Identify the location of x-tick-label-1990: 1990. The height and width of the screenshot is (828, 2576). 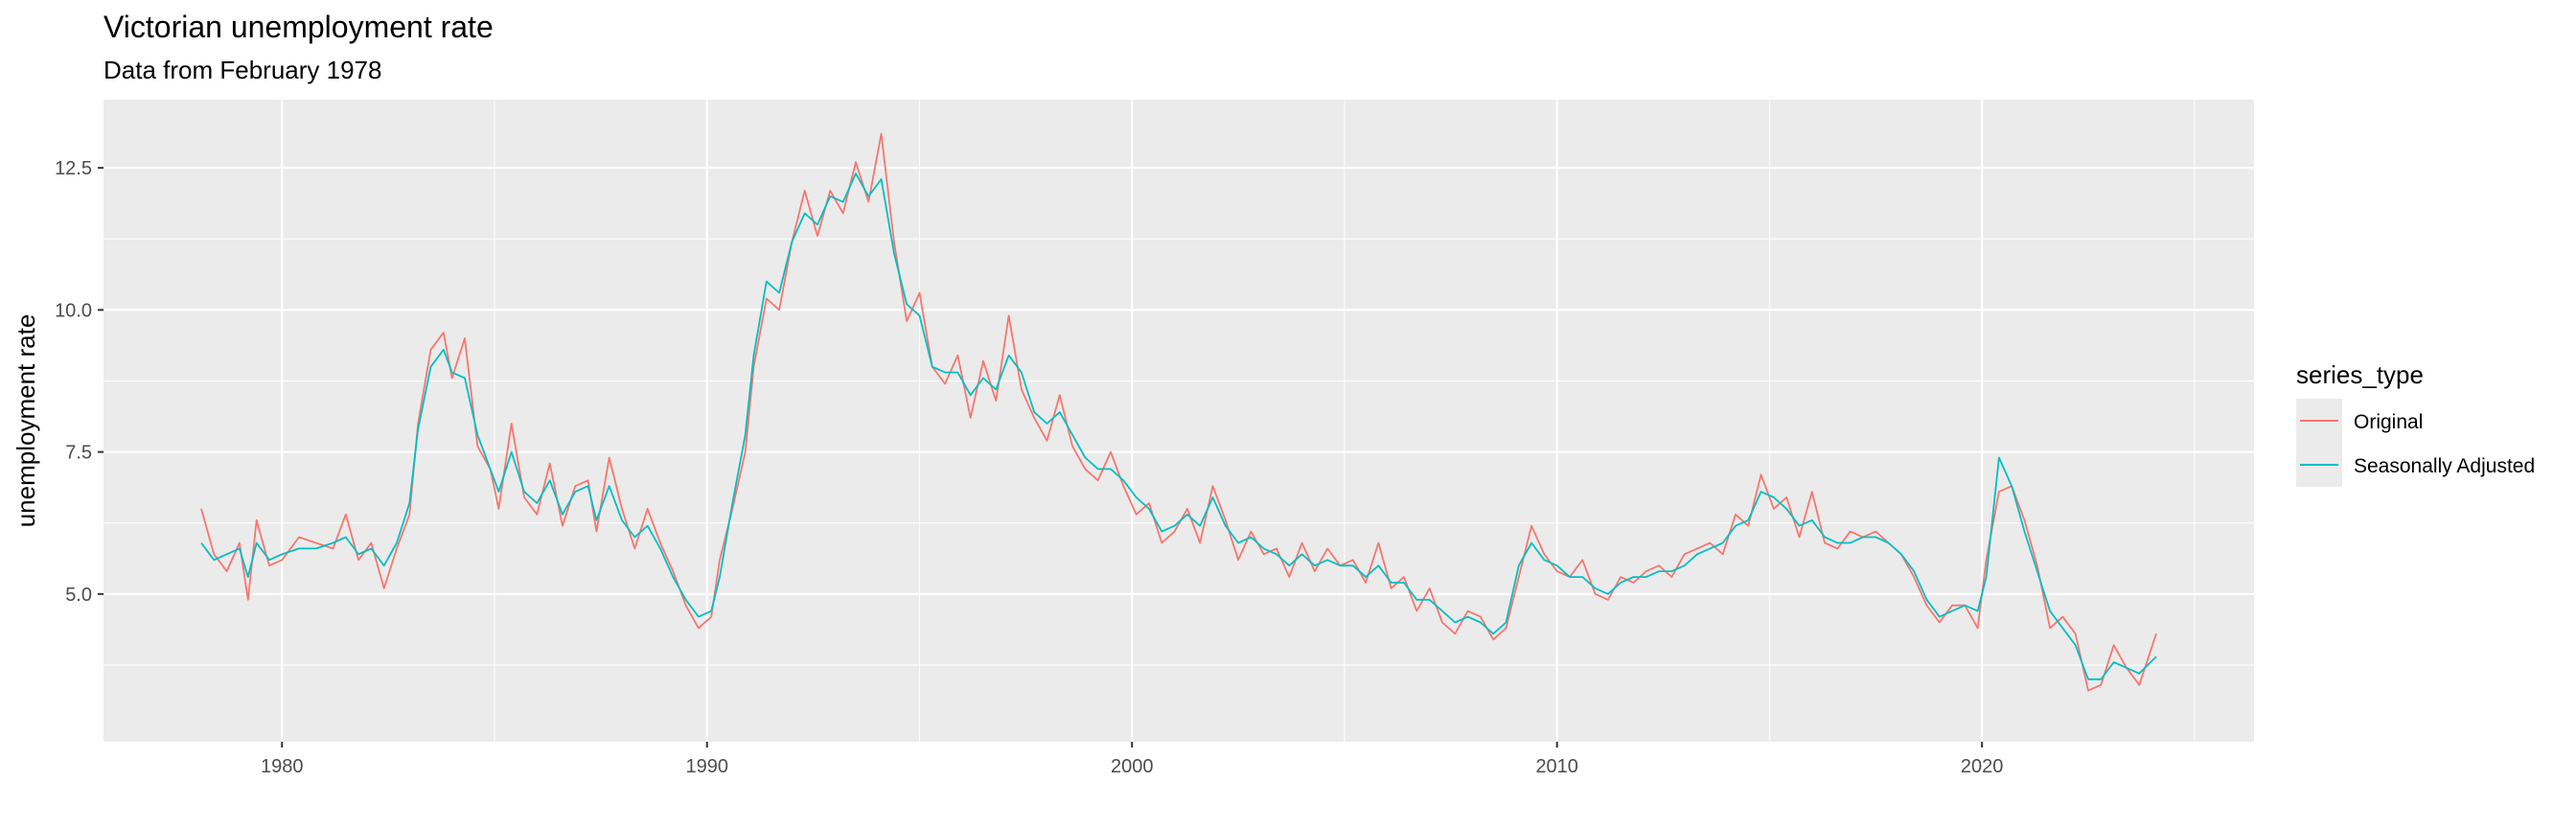
(706, 766).